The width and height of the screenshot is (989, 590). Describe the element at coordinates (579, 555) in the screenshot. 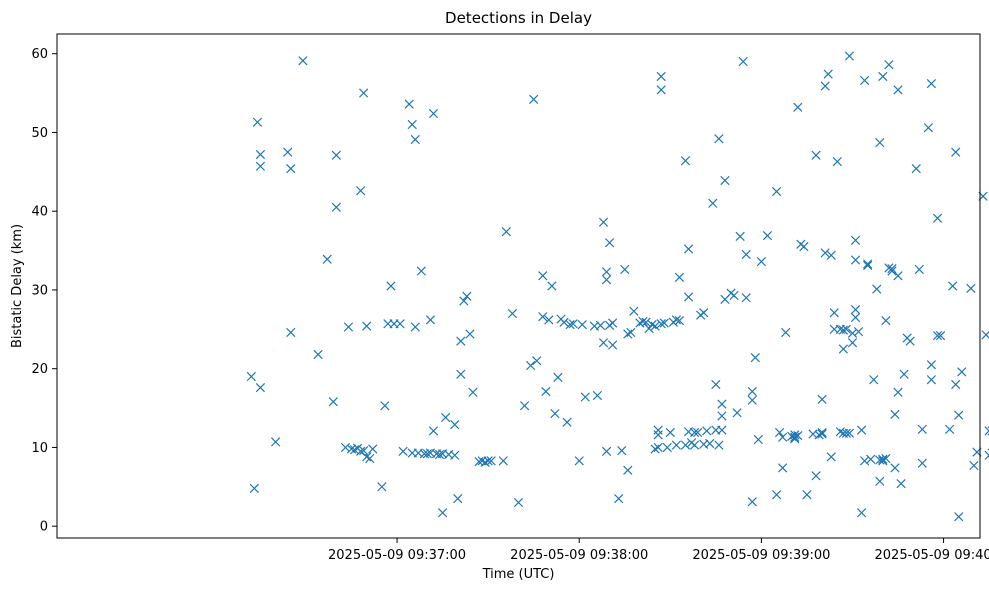

I see `x-tick-label: 2025-05-09 09:38:00` at that location.